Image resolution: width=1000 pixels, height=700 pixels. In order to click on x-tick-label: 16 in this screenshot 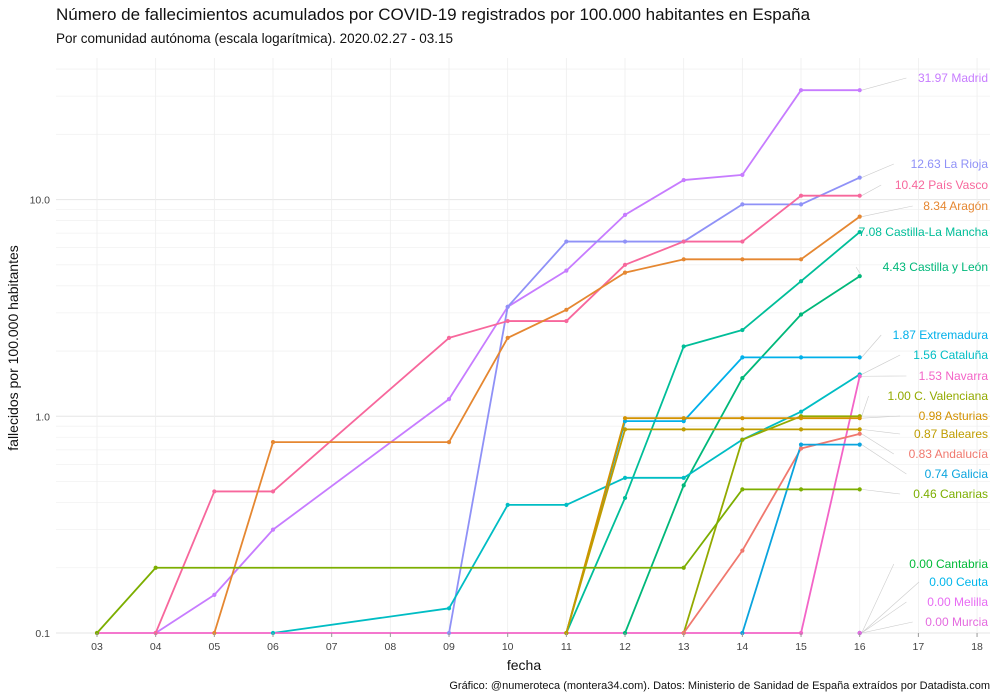, I will do `click(860, 647)`.